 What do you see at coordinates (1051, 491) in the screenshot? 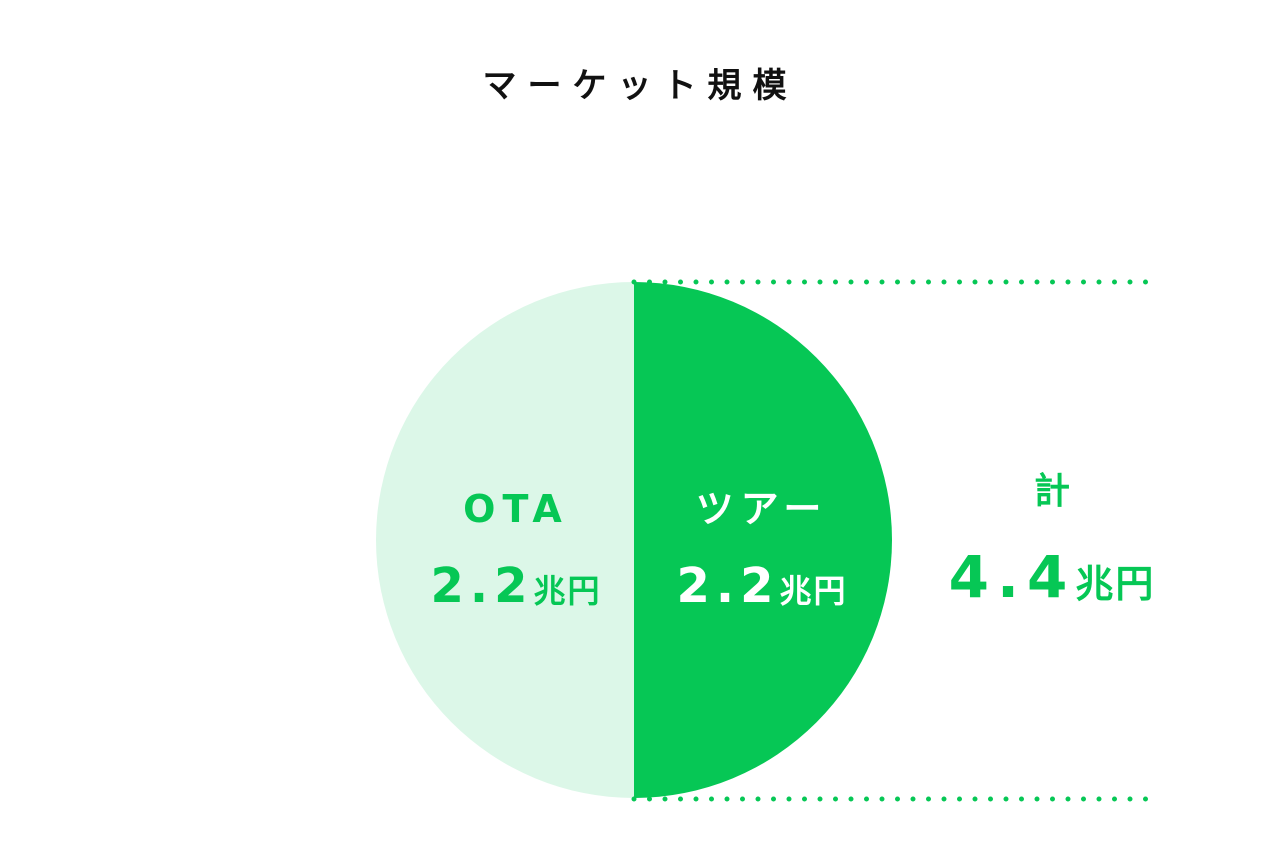
I see `total-name: 計` at bounding box center [1051, 491].